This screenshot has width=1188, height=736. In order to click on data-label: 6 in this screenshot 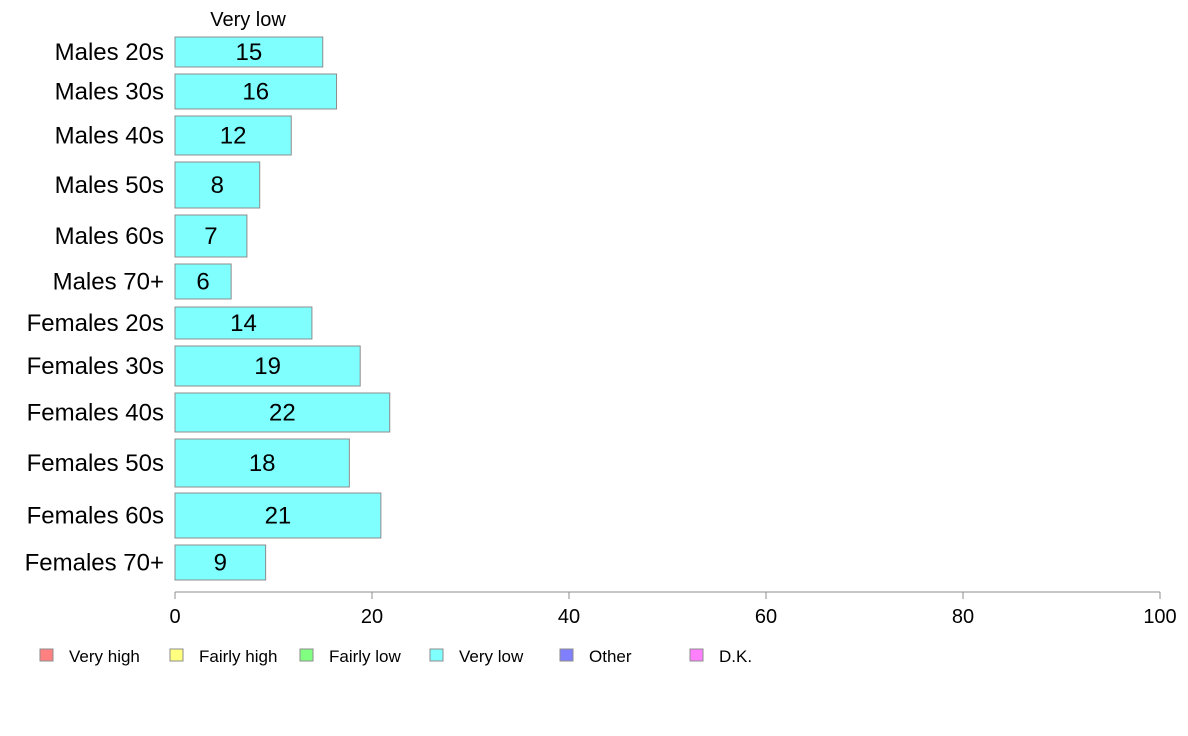, I will do `click(202, 282)`.